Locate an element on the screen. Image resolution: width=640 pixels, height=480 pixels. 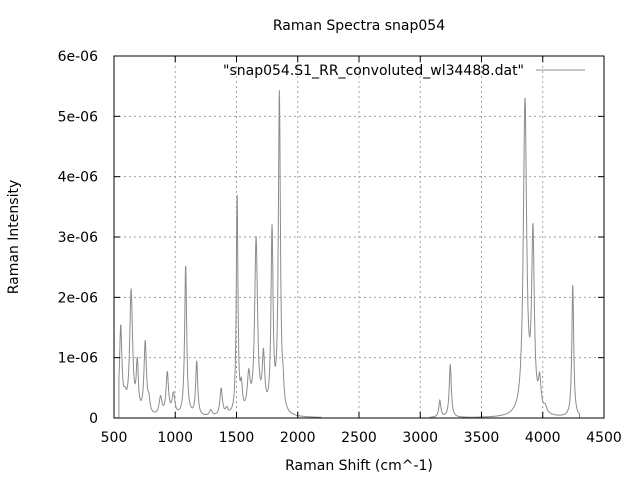
y-tick-label: 2e-06 is located at coordinates (78, 298).